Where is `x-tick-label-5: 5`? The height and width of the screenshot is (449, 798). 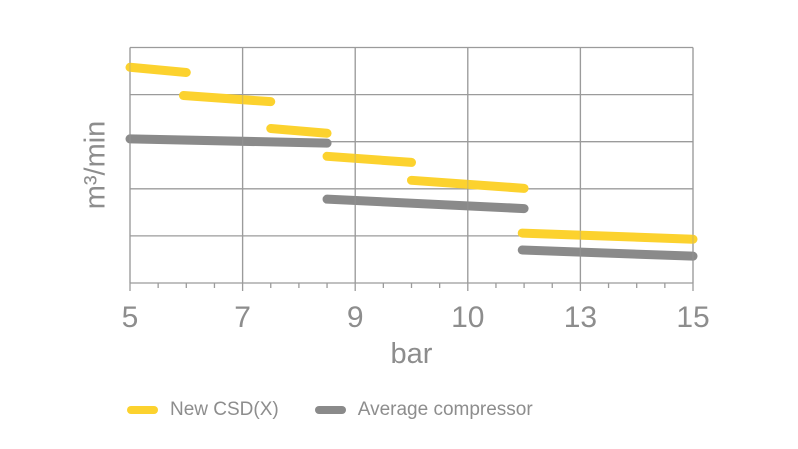
x-tick-label-5: 5 is located at coordinates (130, 317).